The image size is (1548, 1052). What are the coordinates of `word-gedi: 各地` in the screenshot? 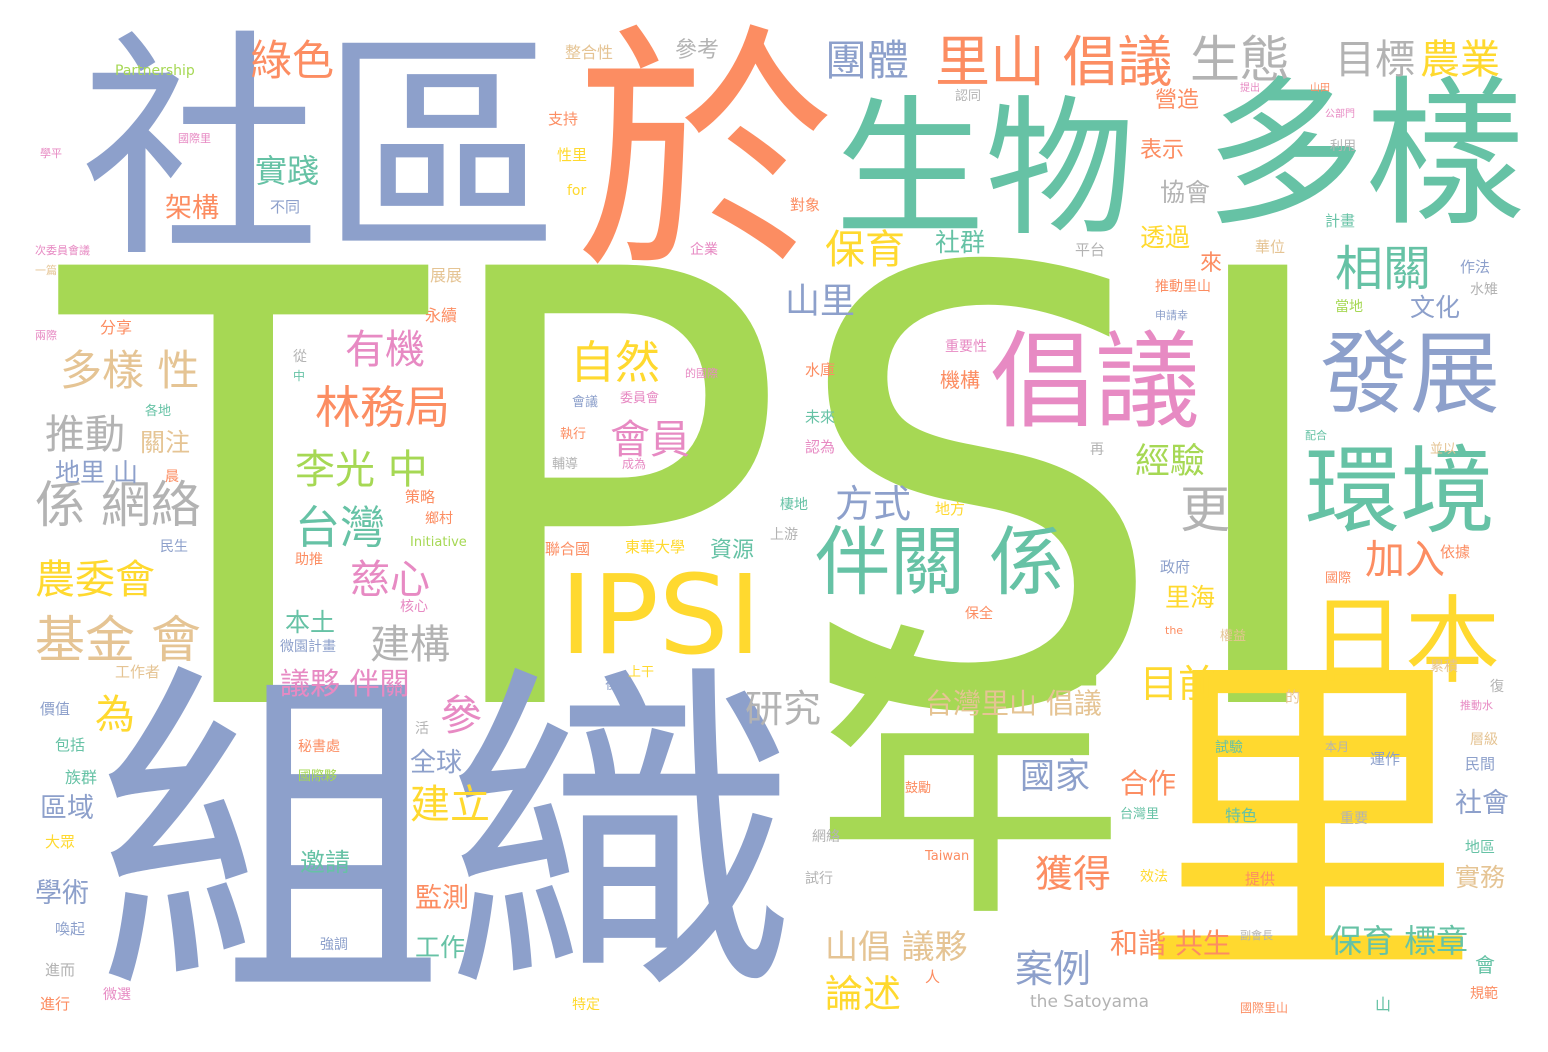 It's located at (158, 411).